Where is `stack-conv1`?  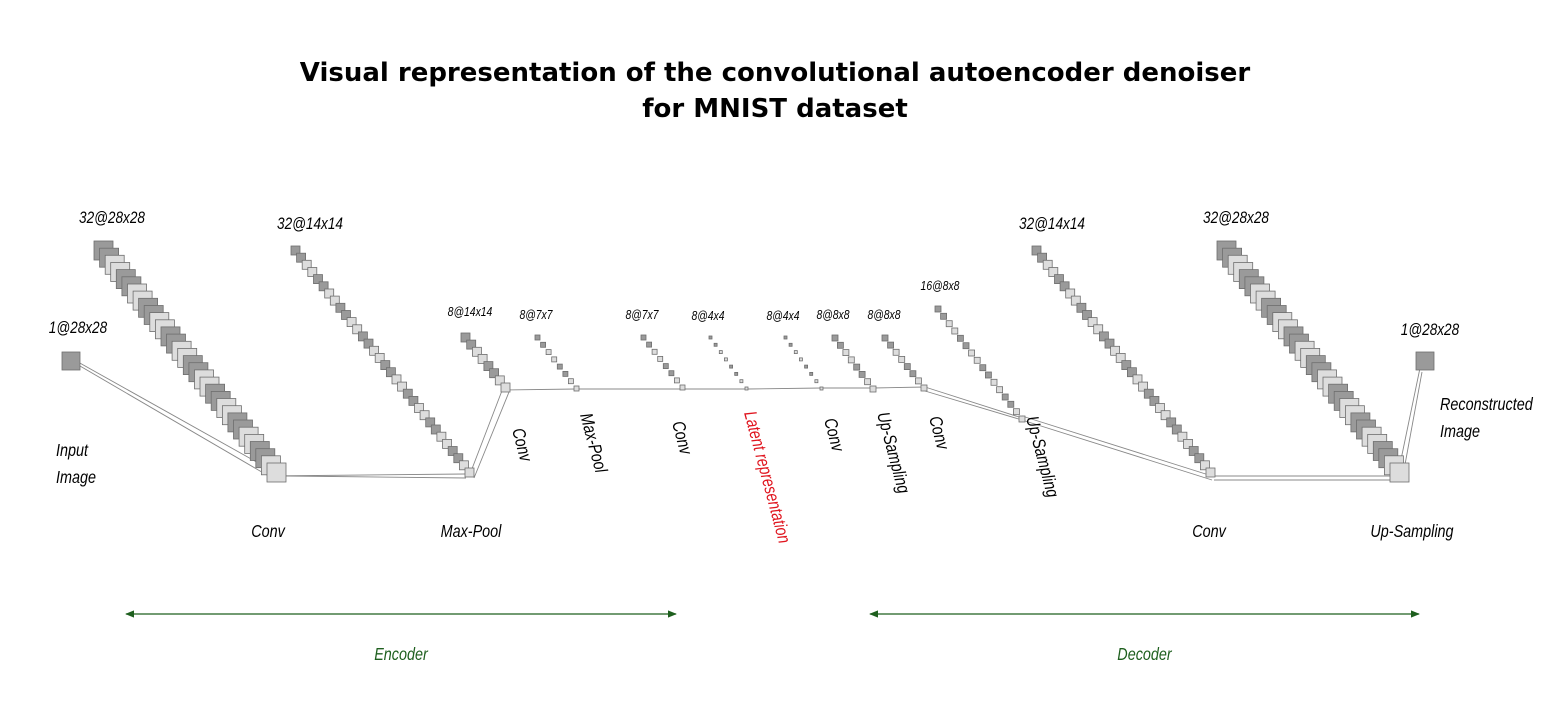
stack-conv1 is located at coordinates (190, 361).